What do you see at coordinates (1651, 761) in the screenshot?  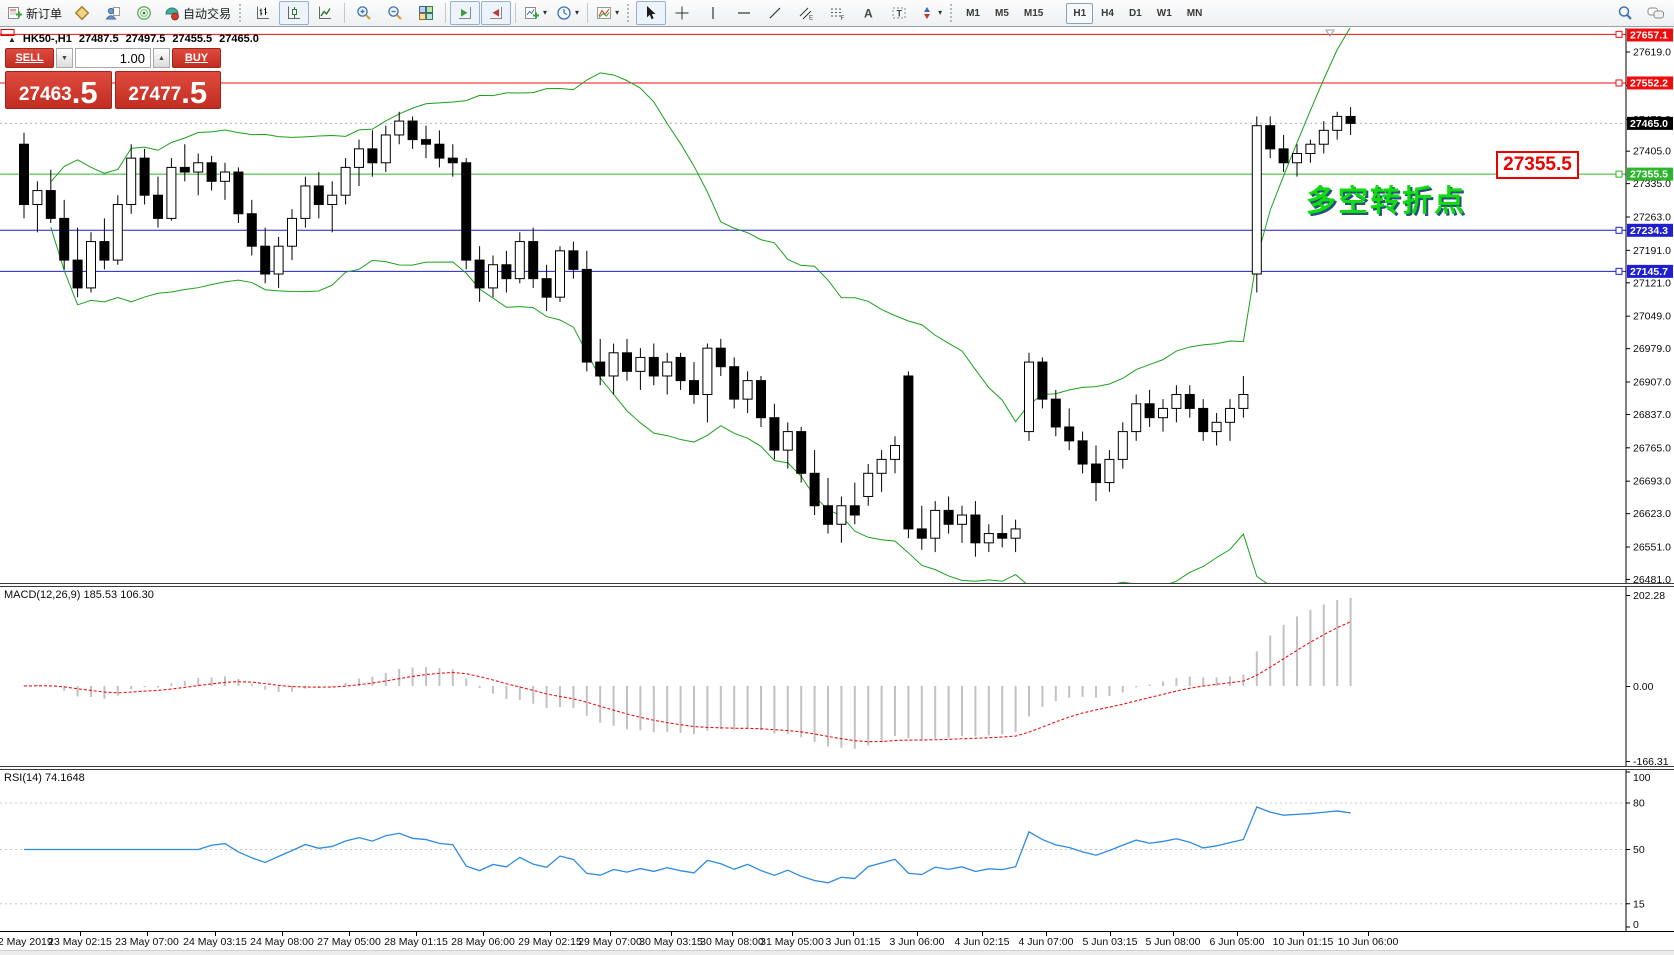 I see `macd-axis-label: -166.31` at bounding box center [1651, 761].